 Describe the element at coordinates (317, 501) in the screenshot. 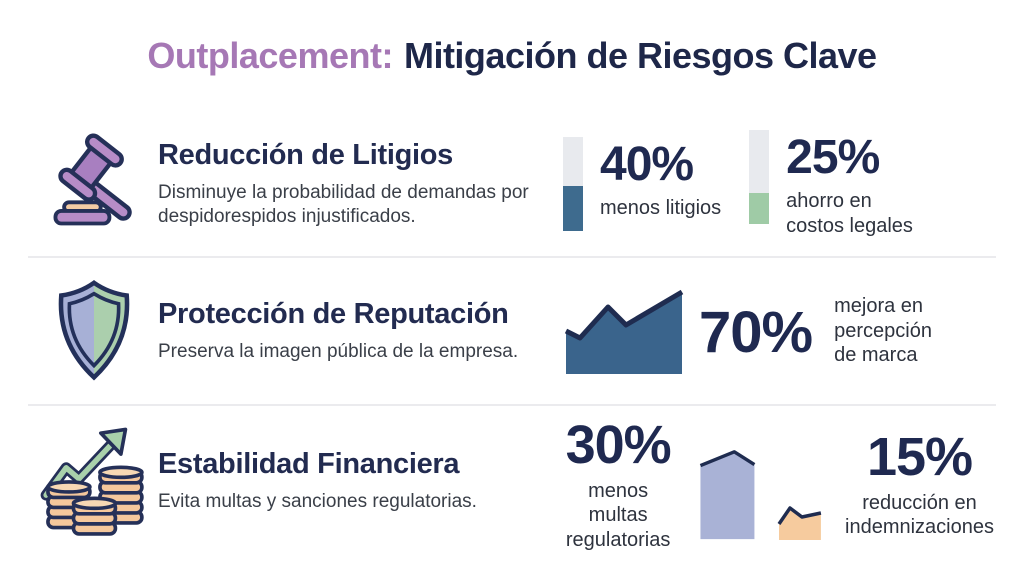

I see `row-financiera-description: Evita multas y sanciones regulatorias.` at that location.